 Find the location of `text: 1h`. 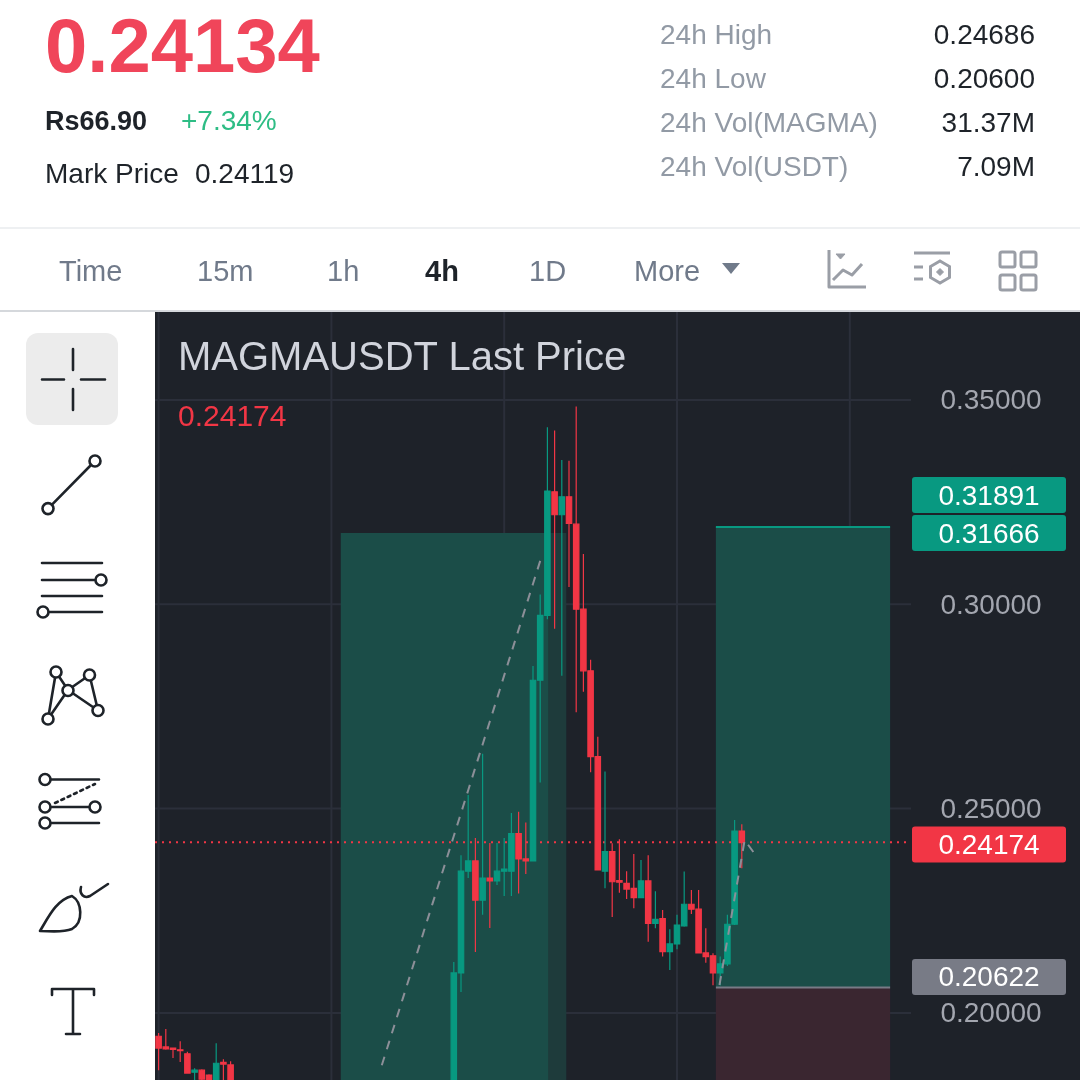

text: 1h is located at coordinates (343, 271).